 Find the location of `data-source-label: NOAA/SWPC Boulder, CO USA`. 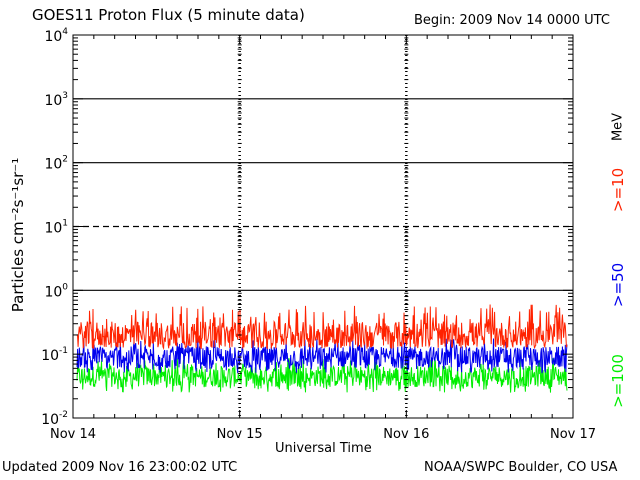

data-source-label: NOAA/SWPC Boulder, CO USA is located at coordinates (521, 467).